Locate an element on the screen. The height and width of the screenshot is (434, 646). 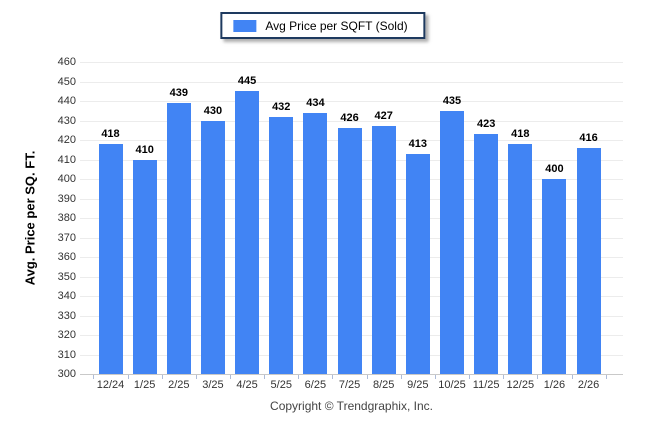
copyright-text: Copyright © Trendgraphix, Inc. is located at coordinates (351, 406).